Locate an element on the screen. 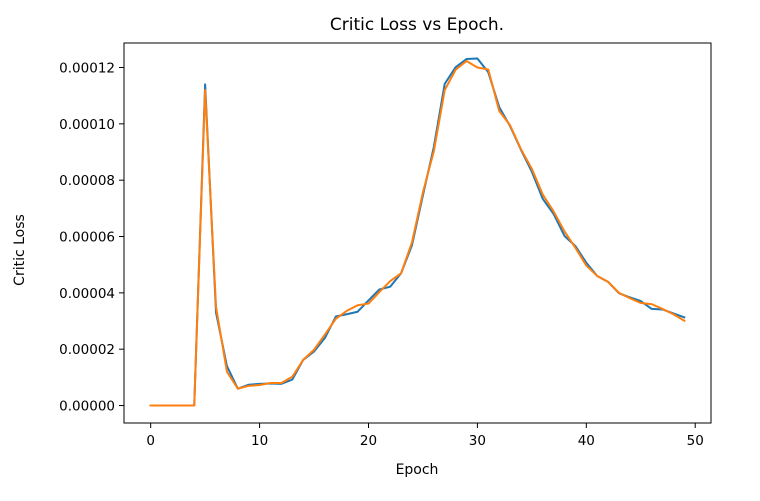  y-tick-label: 0.00012 is located at coordinates (87, 69).